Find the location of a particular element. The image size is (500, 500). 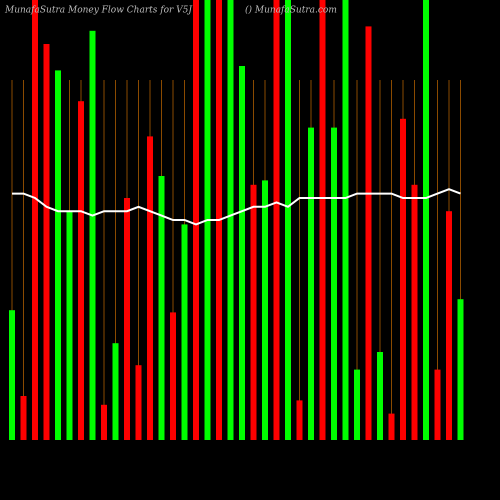

money-flow-line is located at coordinates (236, 207).